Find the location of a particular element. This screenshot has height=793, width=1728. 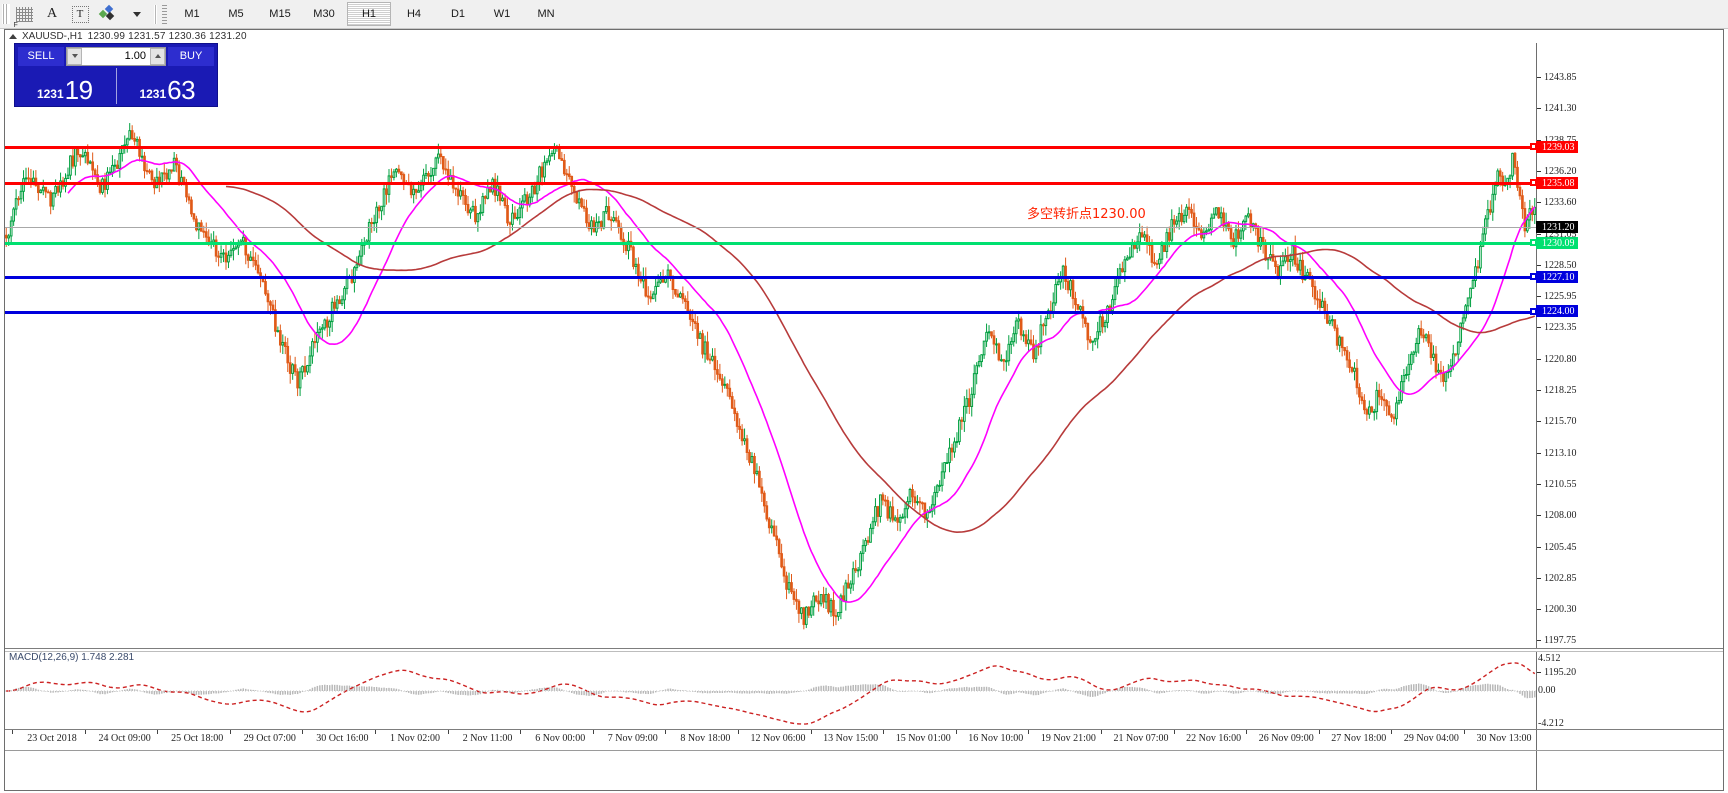

price-label-pivot-1230: 1230.09 is located at coordinates (1557, 243).